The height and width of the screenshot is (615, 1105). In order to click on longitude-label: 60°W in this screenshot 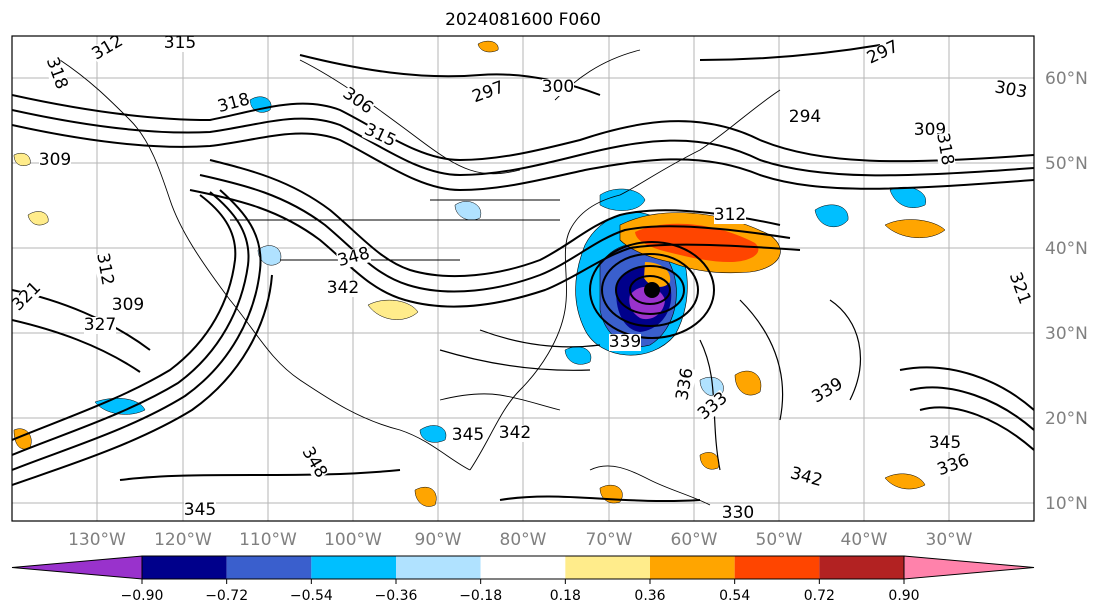, I will do `click(694, 540)`.